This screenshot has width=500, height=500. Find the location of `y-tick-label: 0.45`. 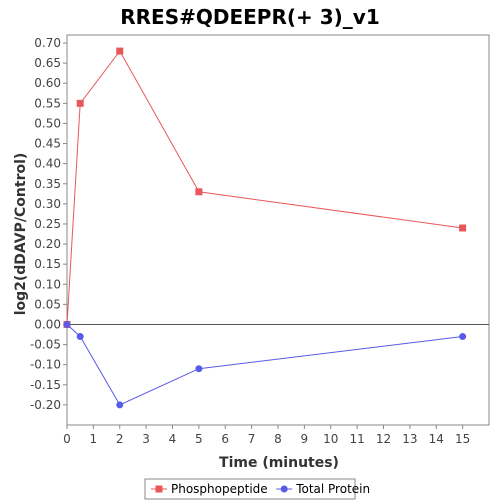

y-tick-label: 0.45 is located at coordinates (47, 144).